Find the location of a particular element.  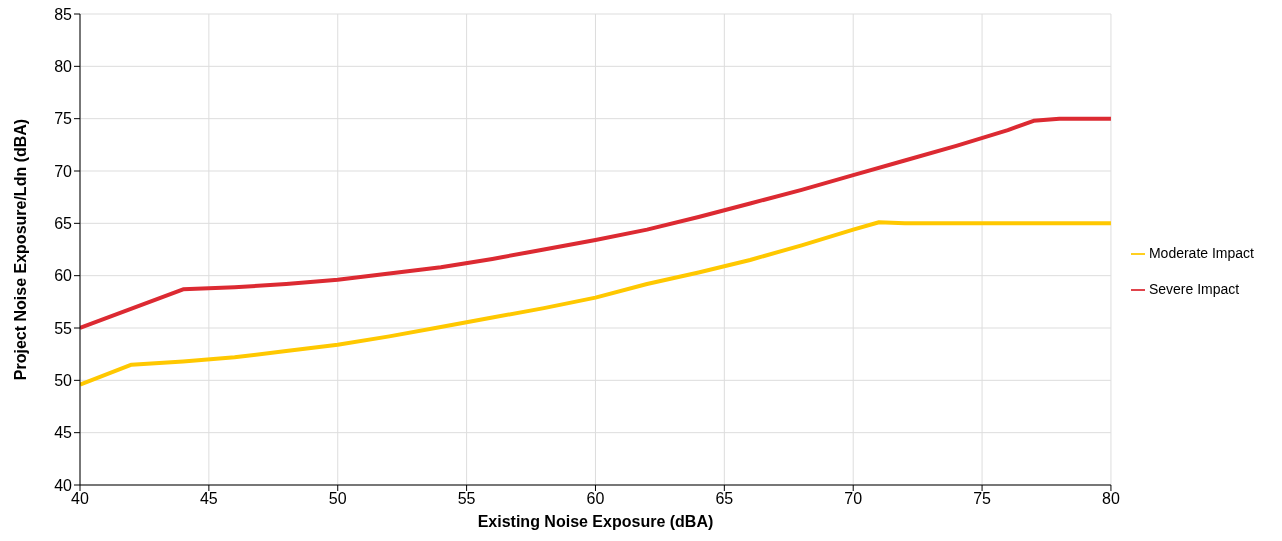

legend-label: Severe Impact is located at coordinates (1194, 288).